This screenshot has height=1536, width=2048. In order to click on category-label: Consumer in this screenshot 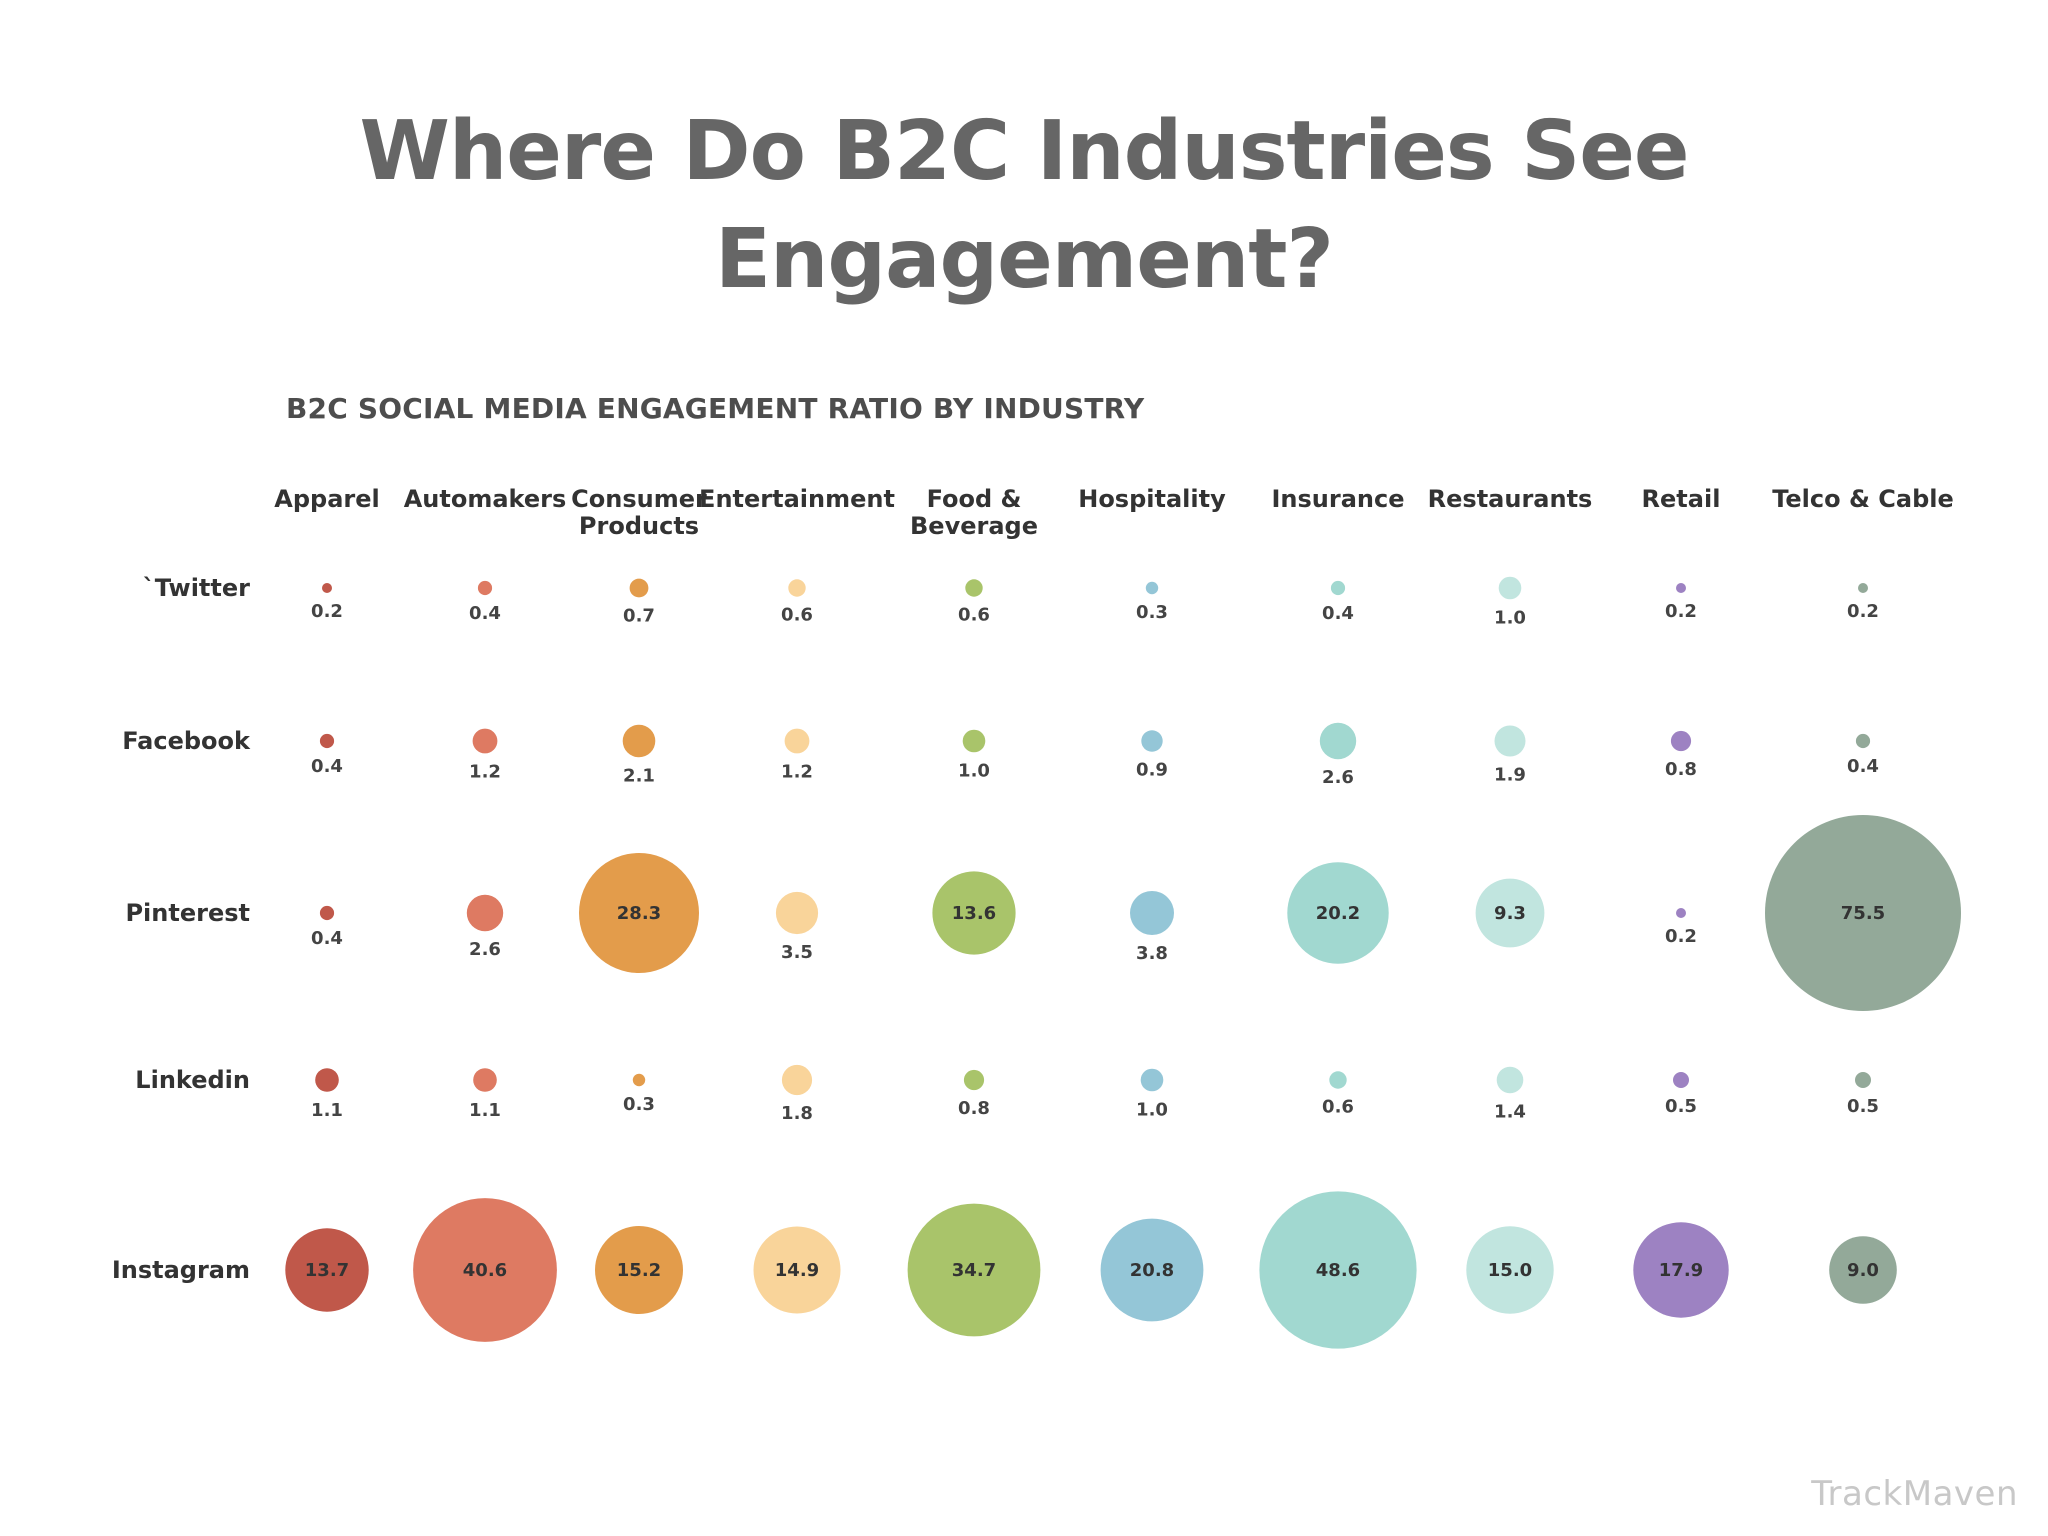, I will do `click(639, 499)`.